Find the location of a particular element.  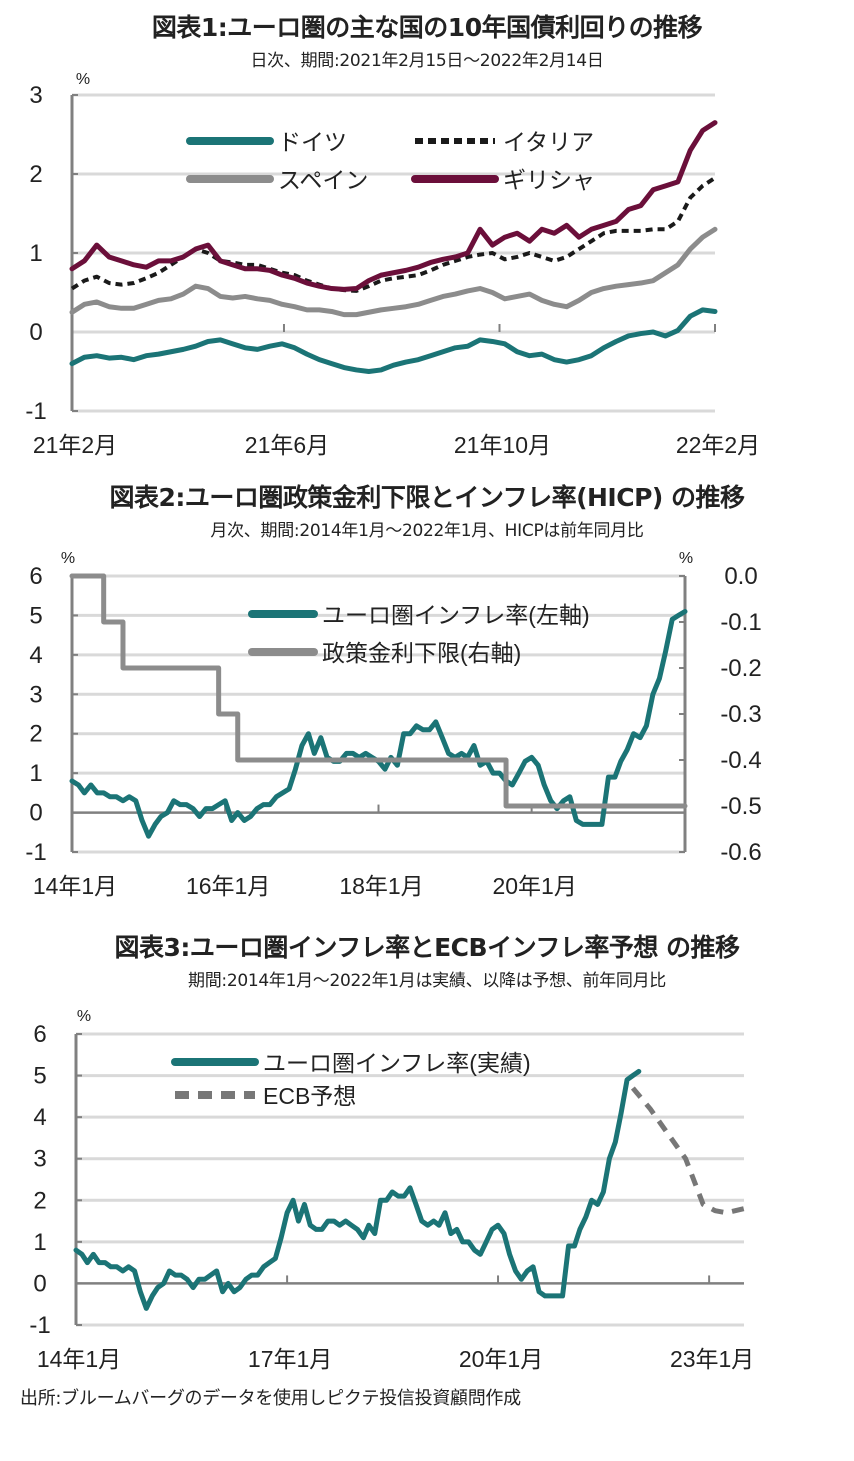

chart1-subtitle: 日次、期間:2021年2月15日～2022年2月14日 is located at coordinates (427, 61).